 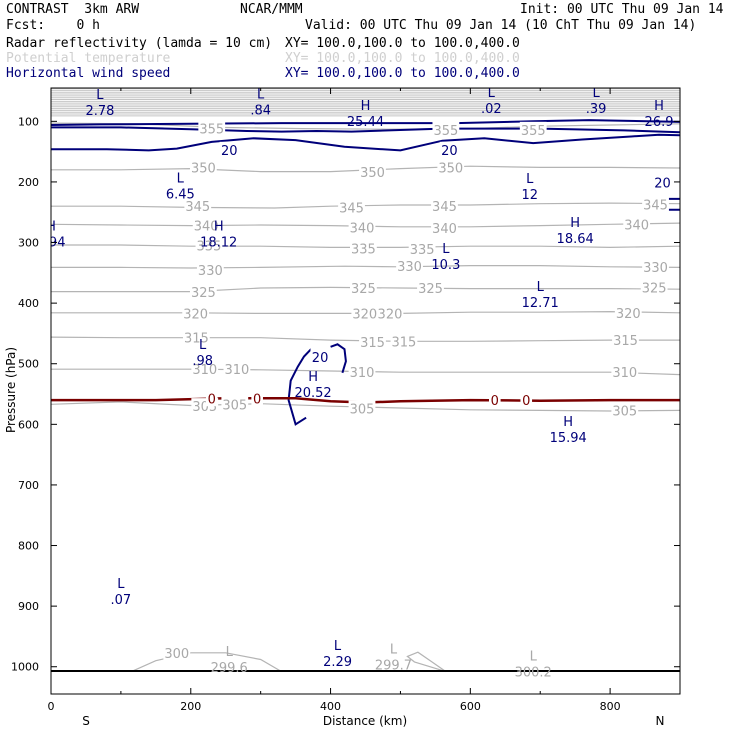 What do you see at coordinates (51, 706) in the screenshot?
I see `x-tick-label: 0` at bounding box center [51, 706].